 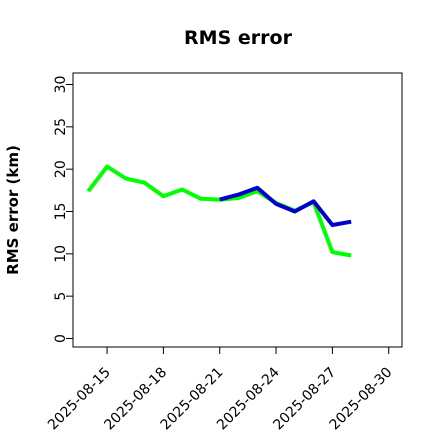 What do you see at coordinates (13, 210) in the screenshot?
I see `y-axis-label: RMS error (km)` at bounding box center [13, 210].